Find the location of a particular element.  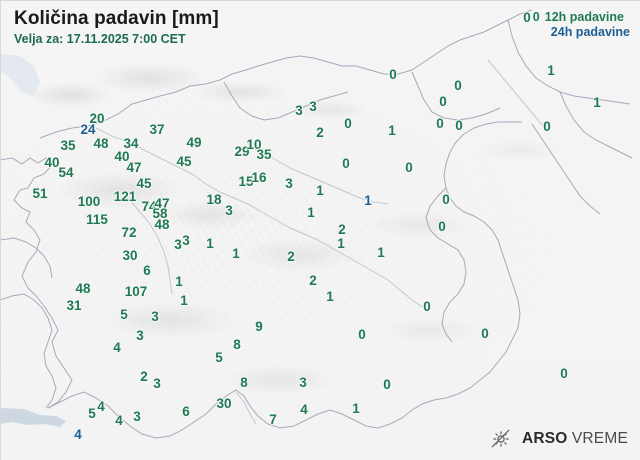

legend-item-12h: 0 12h padavine is located at coordinates (581, 17).